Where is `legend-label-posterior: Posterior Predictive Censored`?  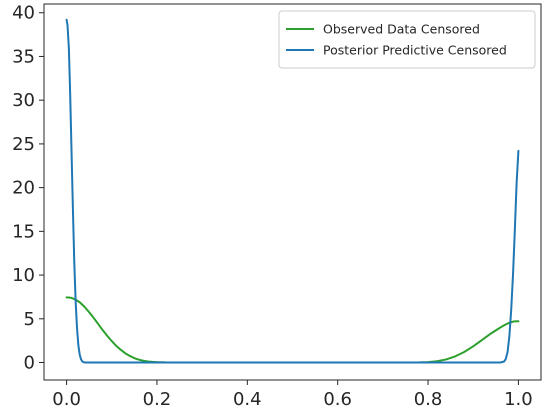 legend-label-posterior: Posterior Predictive Censored is located at coordinates (415, 50).